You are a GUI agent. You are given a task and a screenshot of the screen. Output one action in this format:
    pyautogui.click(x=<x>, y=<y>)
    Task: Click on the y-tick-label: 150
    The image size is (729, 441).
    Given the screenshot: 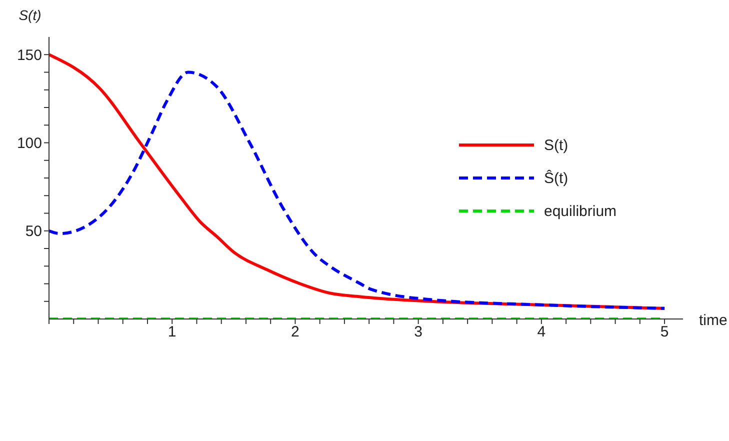 What is the action you would take?
    pyautogui.click(x=29, y=55)
    